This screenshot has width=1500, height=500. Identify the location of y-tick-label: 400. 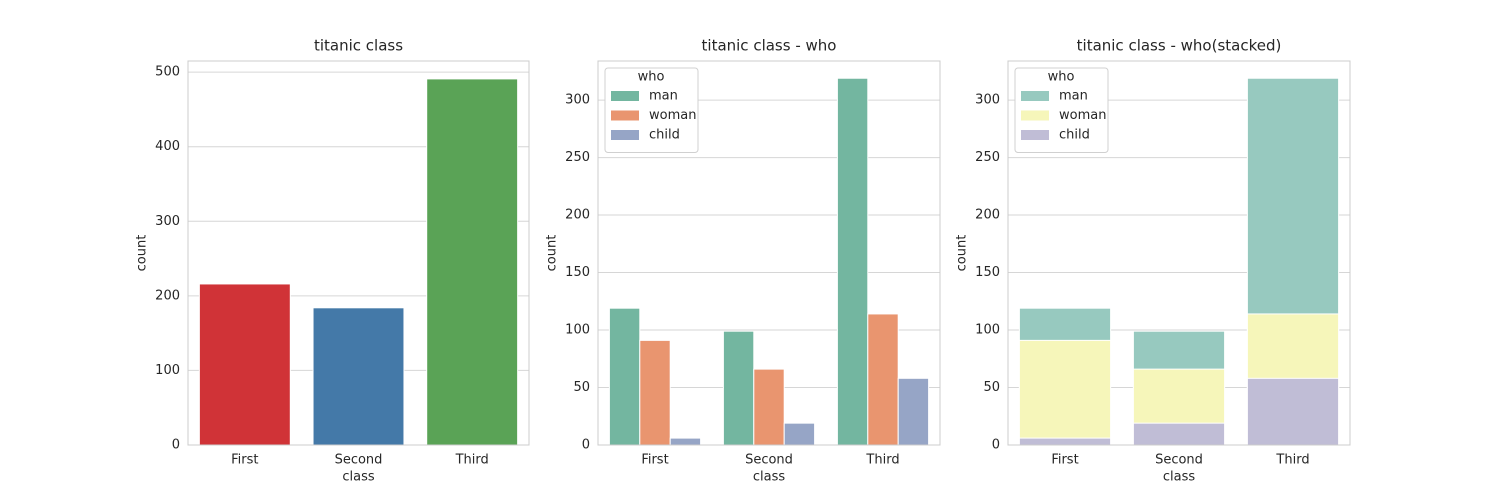
(167, 146).